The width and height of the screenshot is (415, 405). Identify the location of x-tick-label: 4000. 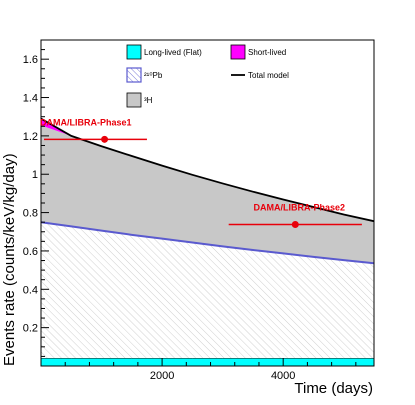
(283, 376).